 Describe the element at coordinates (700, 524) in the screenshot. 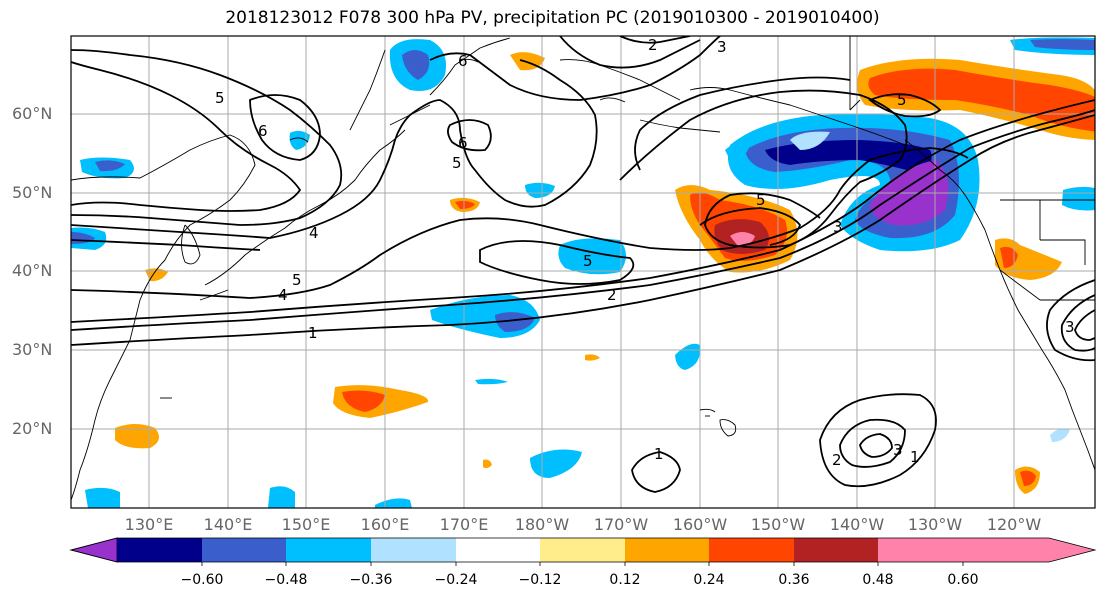

I see `lon-label: 160°W` at that location.